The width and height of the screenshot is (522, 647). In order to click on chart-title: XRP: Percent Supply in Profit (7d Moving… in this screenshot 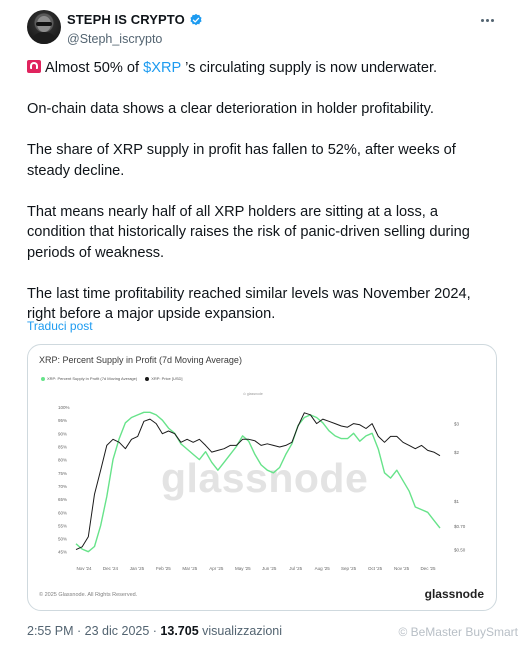, I will do `click(140, 360)`.